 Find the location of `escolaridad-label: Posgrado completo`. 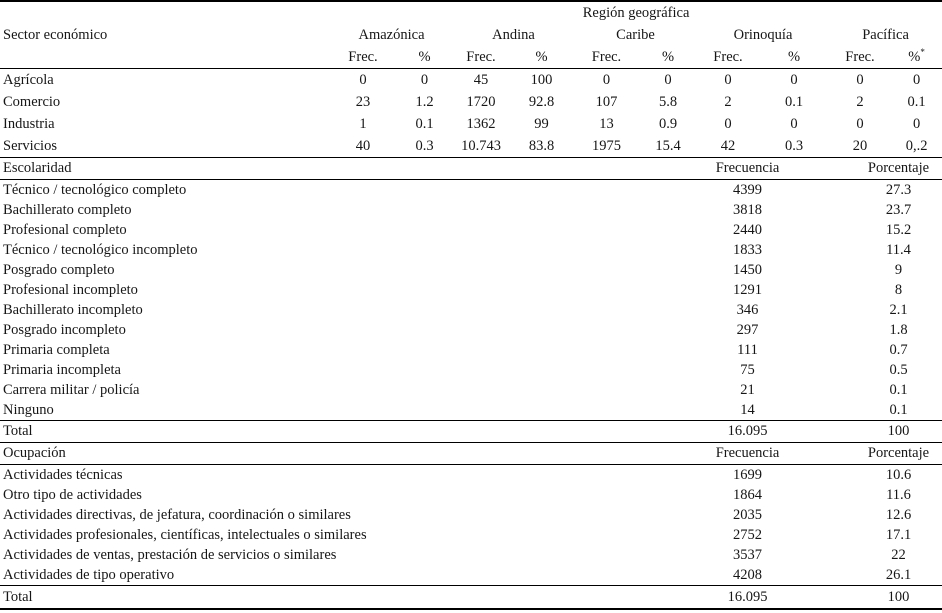

escolaridad-label: Posgrado completo is located at coordinates (59, 270).